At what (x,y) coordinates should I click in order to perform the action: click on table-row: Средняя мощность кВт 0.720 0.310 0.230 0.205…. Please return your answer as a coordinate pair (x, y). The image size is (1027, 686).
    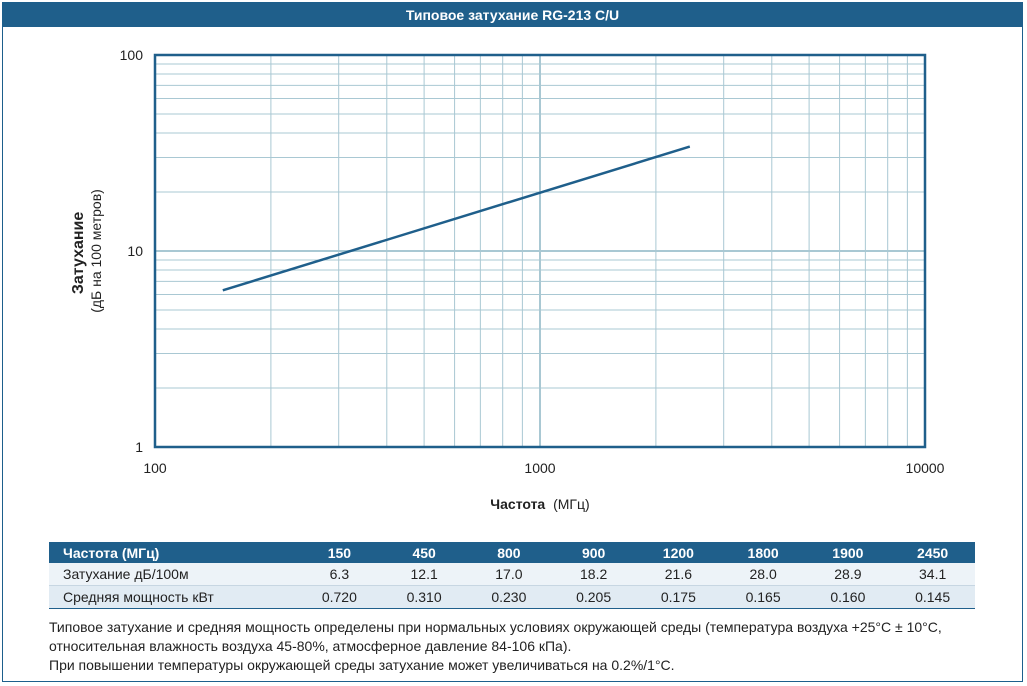
    Looking at the image, I should click on (512, 597).